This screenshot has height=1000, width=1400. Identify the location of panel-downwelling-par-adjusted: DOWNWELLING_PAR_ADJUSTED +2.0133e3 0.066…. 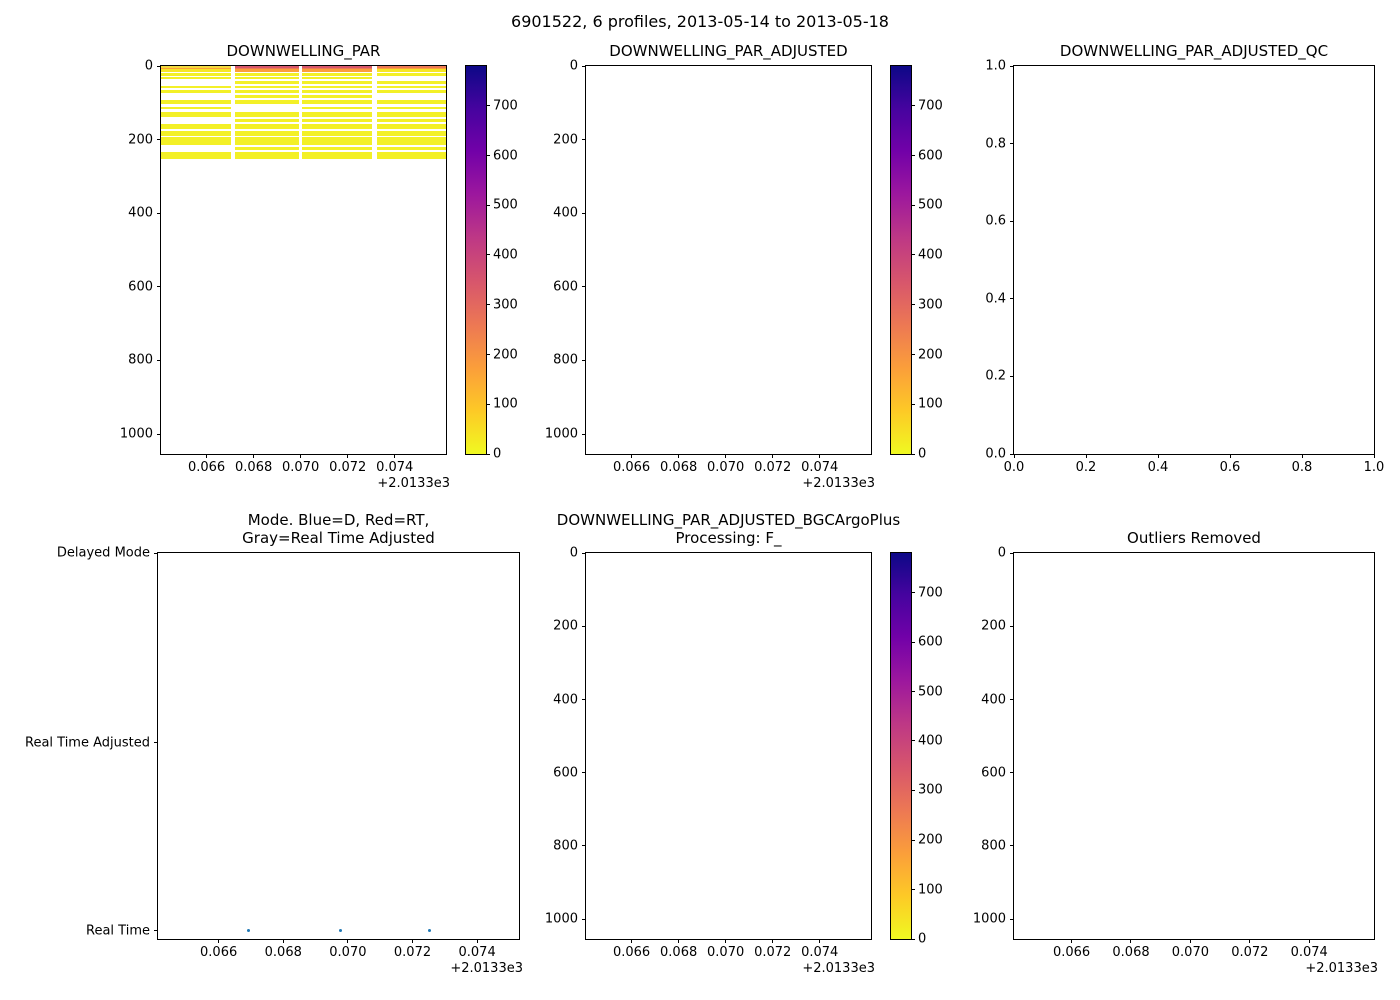
(710, 266).